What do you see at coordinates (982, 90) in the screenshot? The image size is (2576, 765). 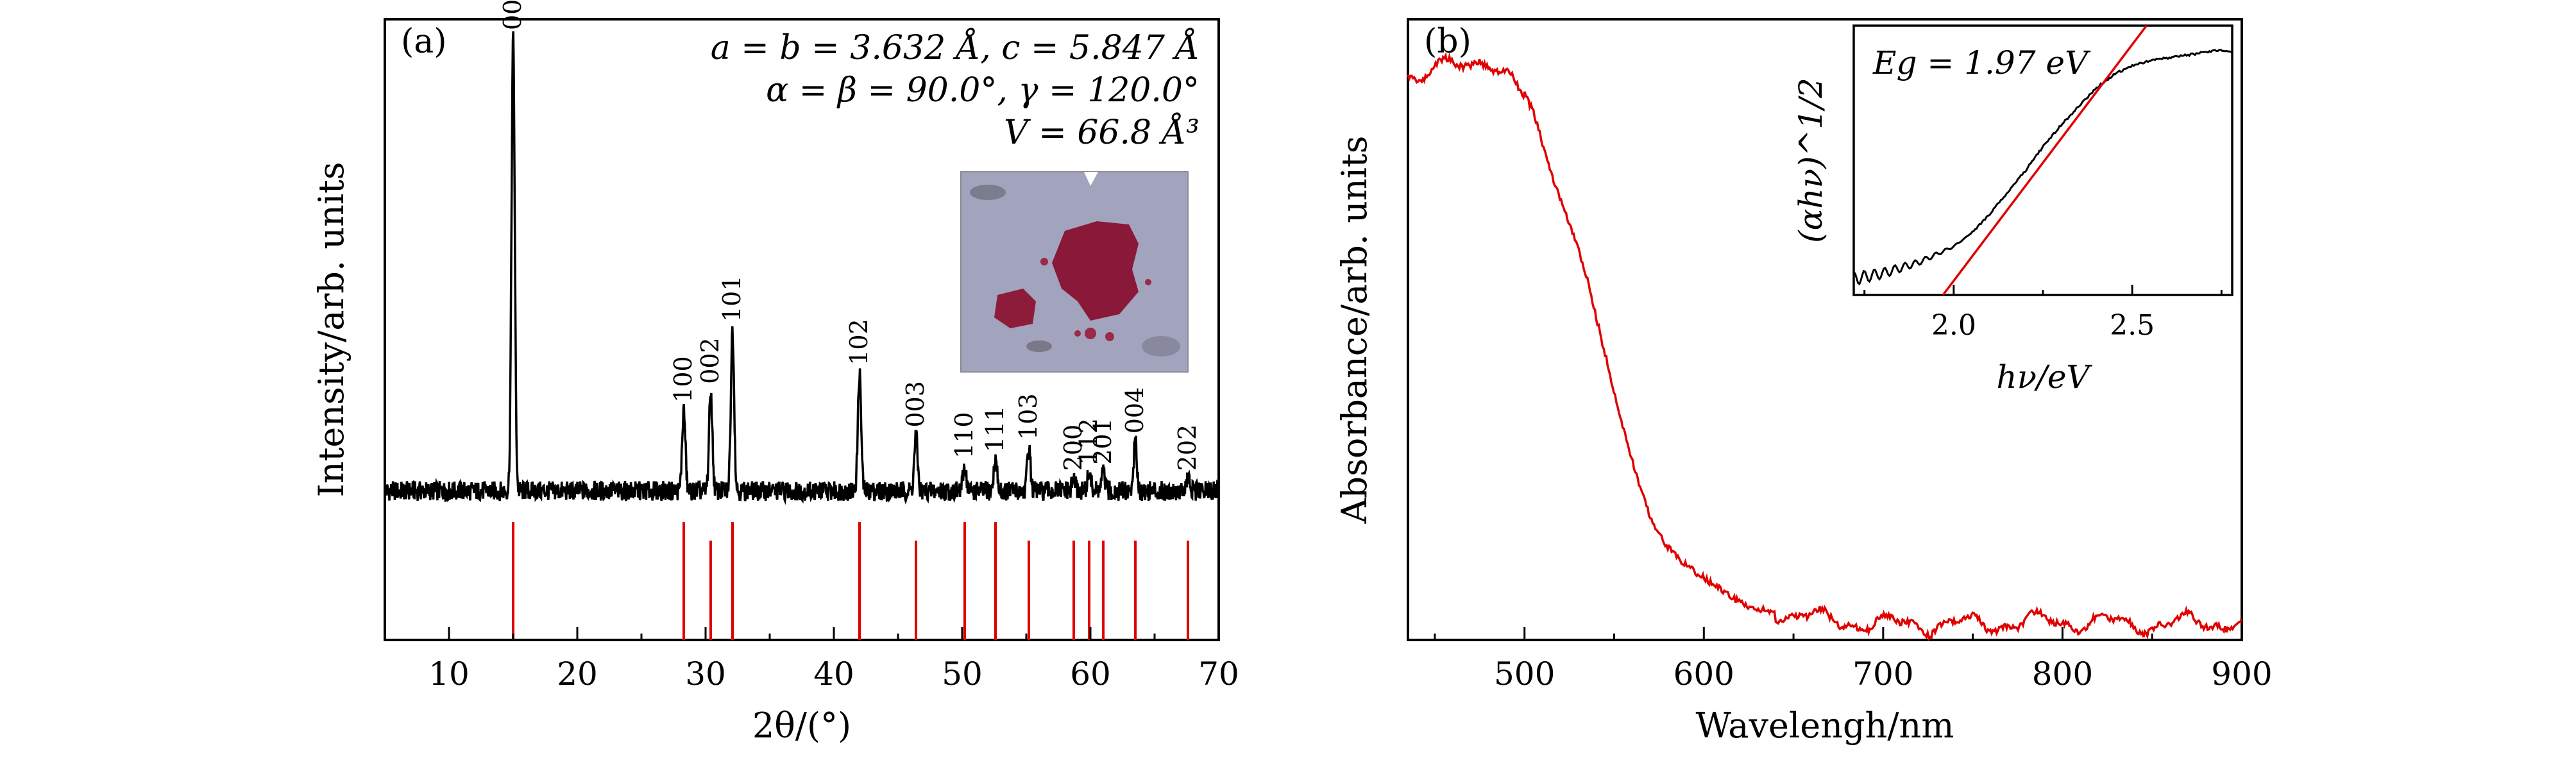 I see `lattice-param-angles: α = β = 90.0°, γ = 120.0°` at bounding box center [982, 90].